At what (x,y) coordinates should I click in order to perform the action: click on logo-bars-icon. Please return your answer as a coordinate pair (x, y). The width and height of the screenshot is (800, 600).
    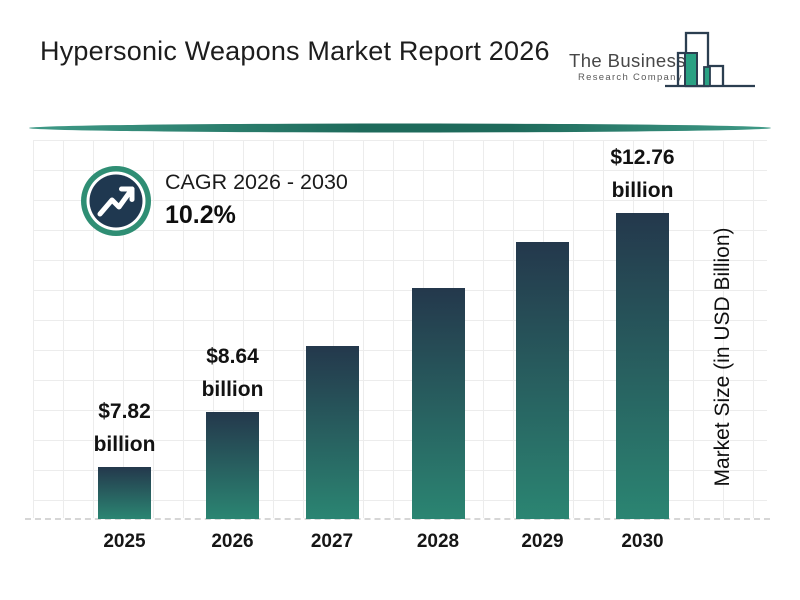
    Looking at the image, I should click on (710, 59).